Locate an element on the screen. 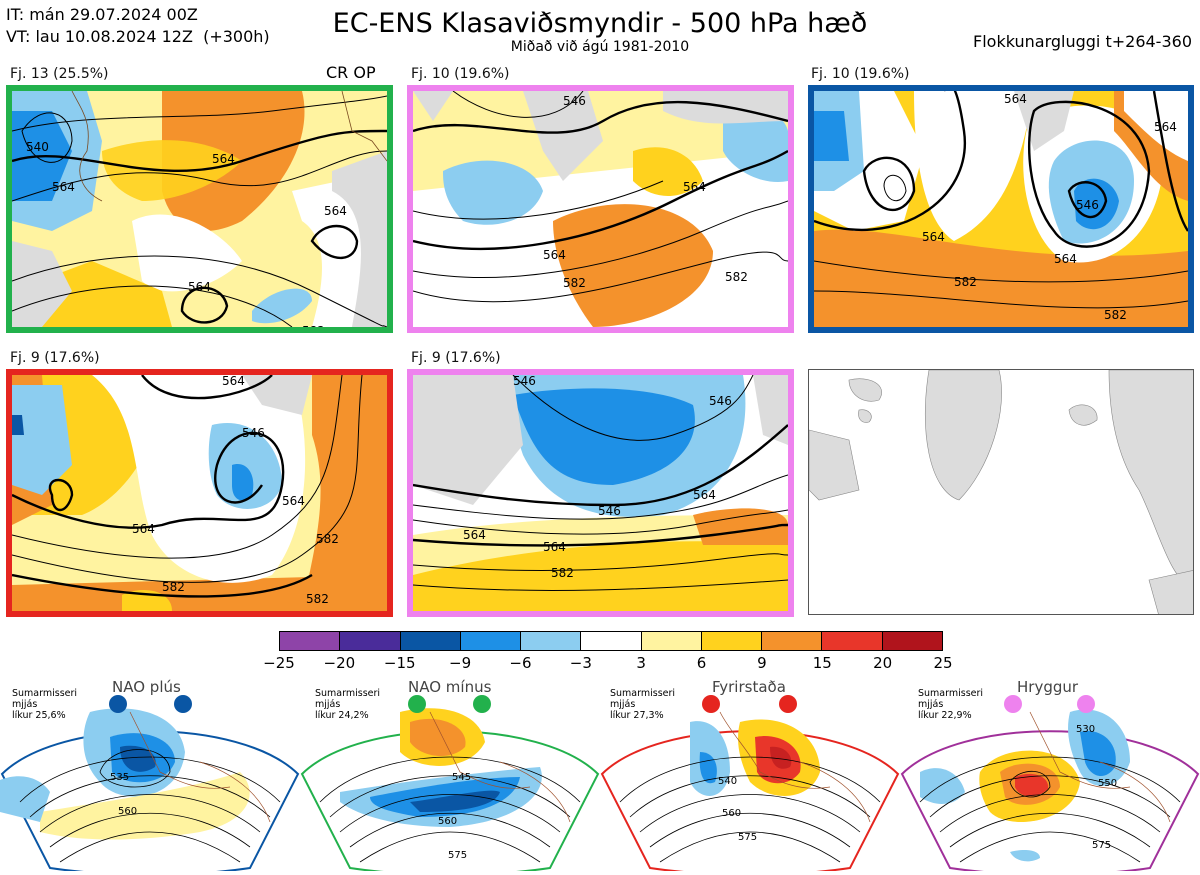  cluster-1-tag: CR OP is located at coordinates (351, 72).